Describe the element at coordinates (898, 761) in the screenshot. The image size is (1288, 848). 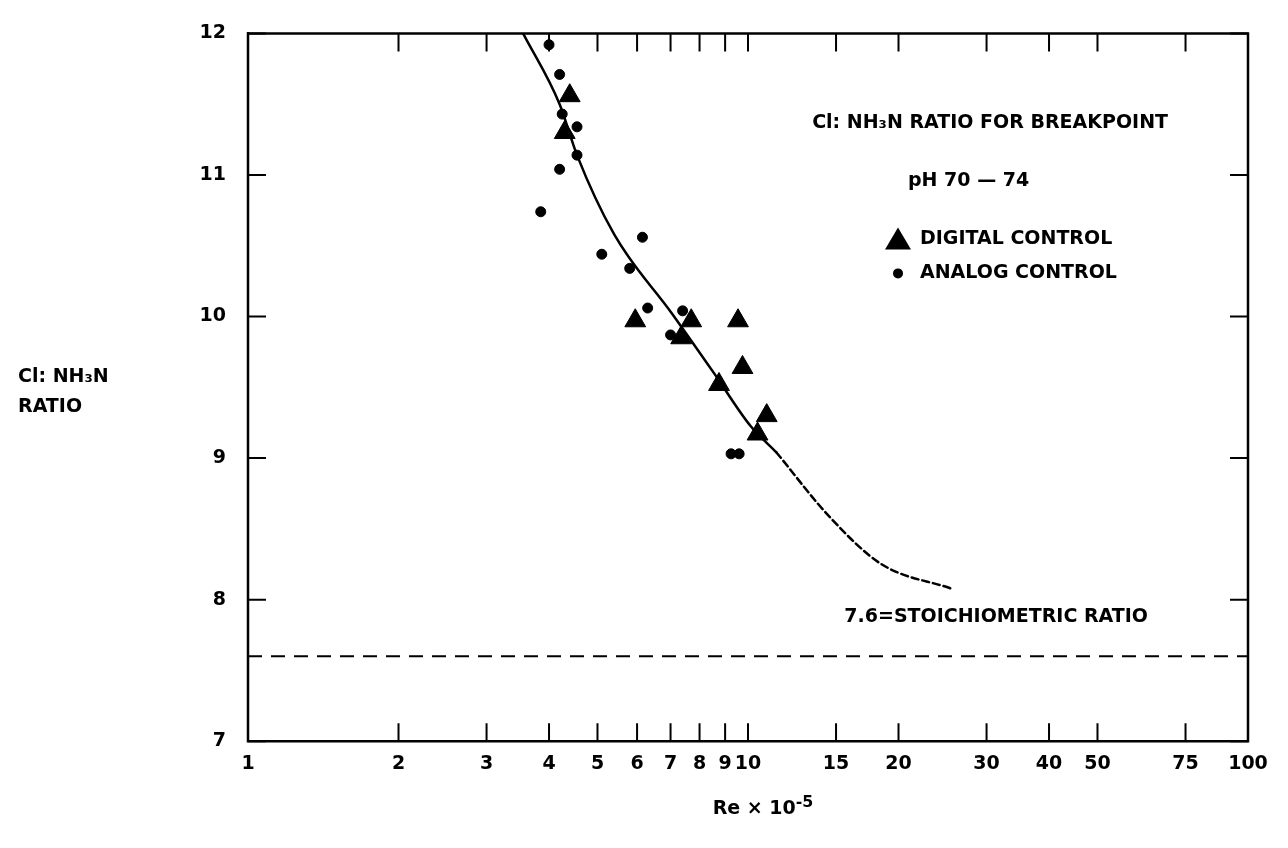
I see `x-tick-label: 20` at that location.